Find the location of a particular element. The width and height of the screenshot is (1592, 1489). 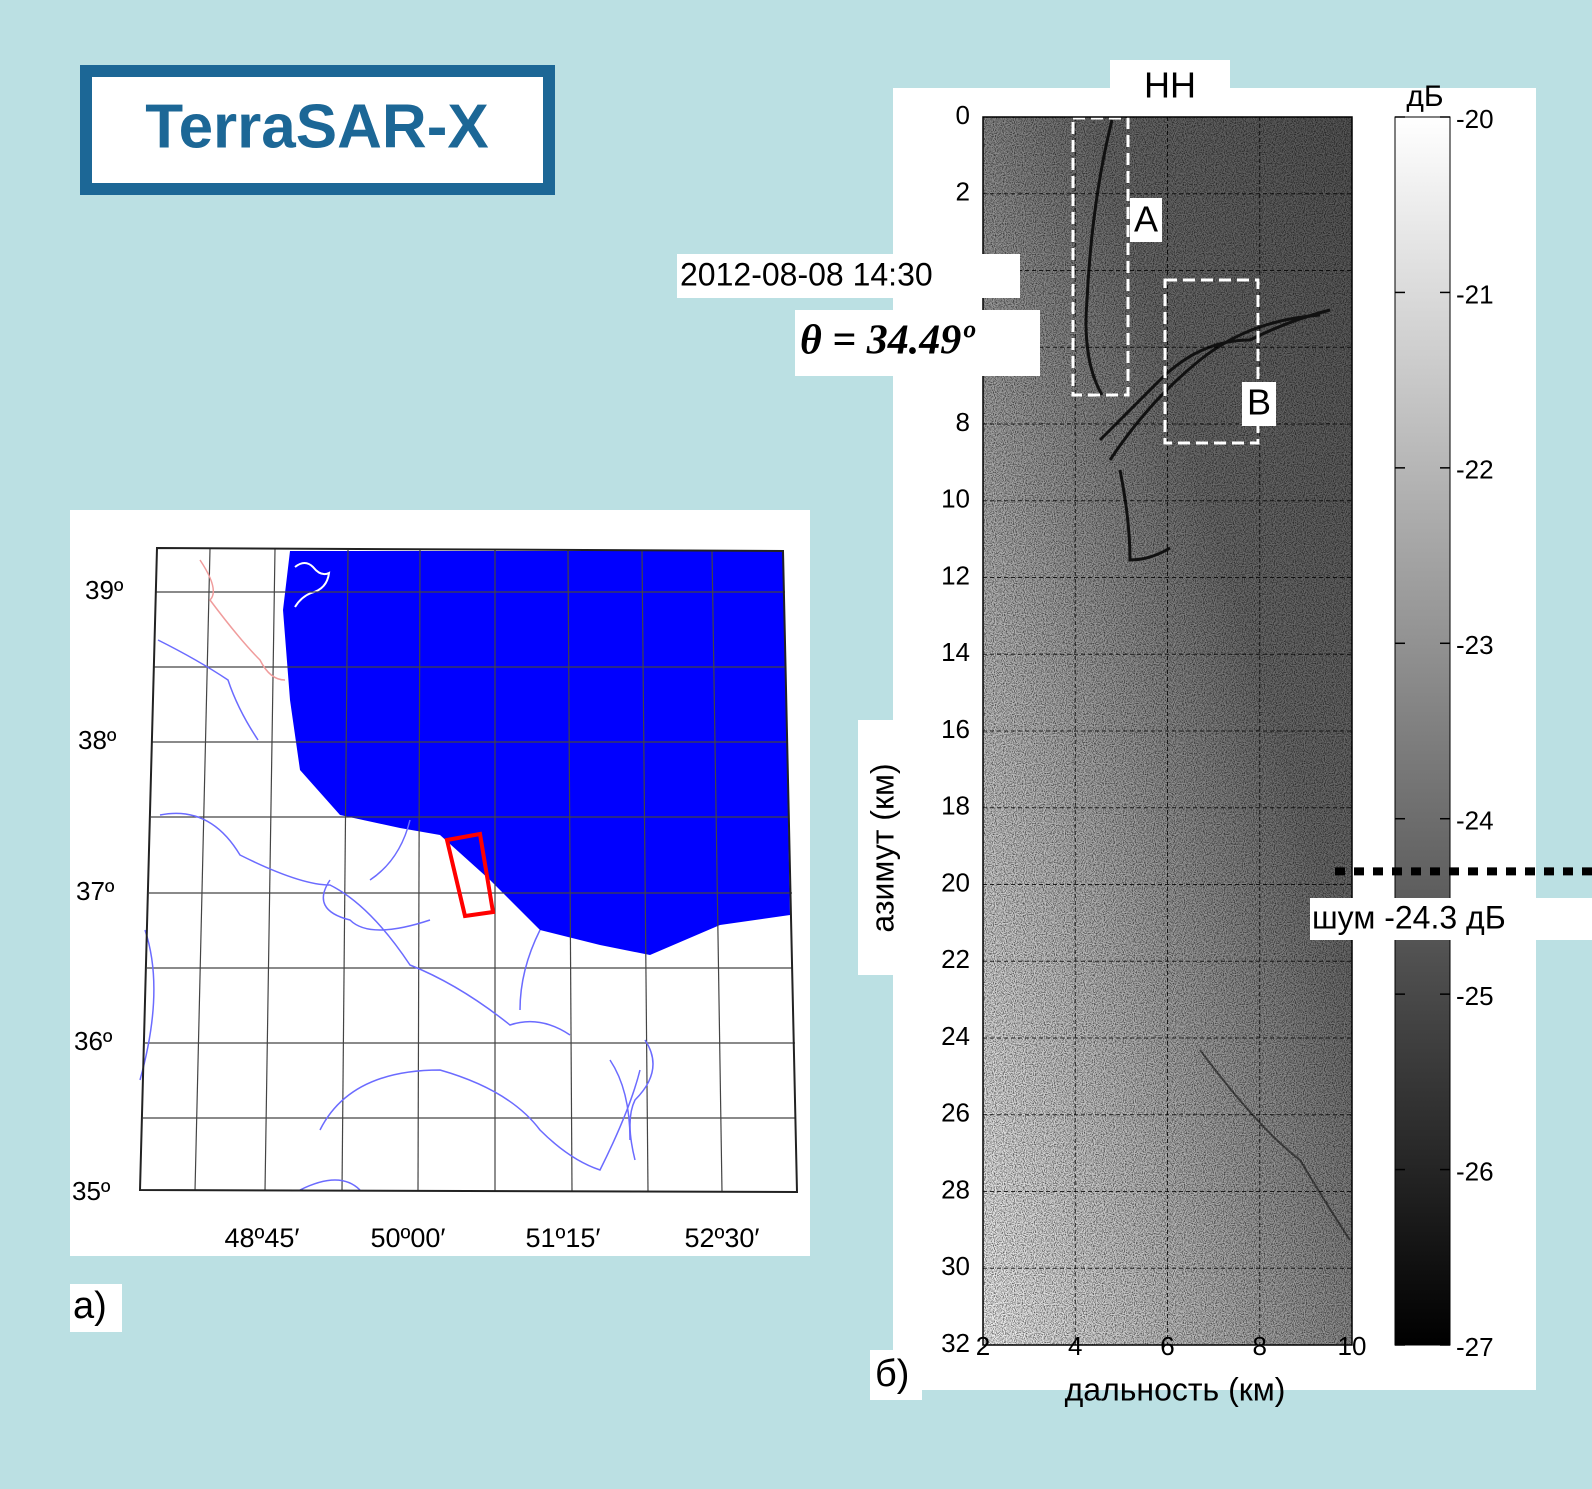

region-label: B is located at coordinates (1259, 402).